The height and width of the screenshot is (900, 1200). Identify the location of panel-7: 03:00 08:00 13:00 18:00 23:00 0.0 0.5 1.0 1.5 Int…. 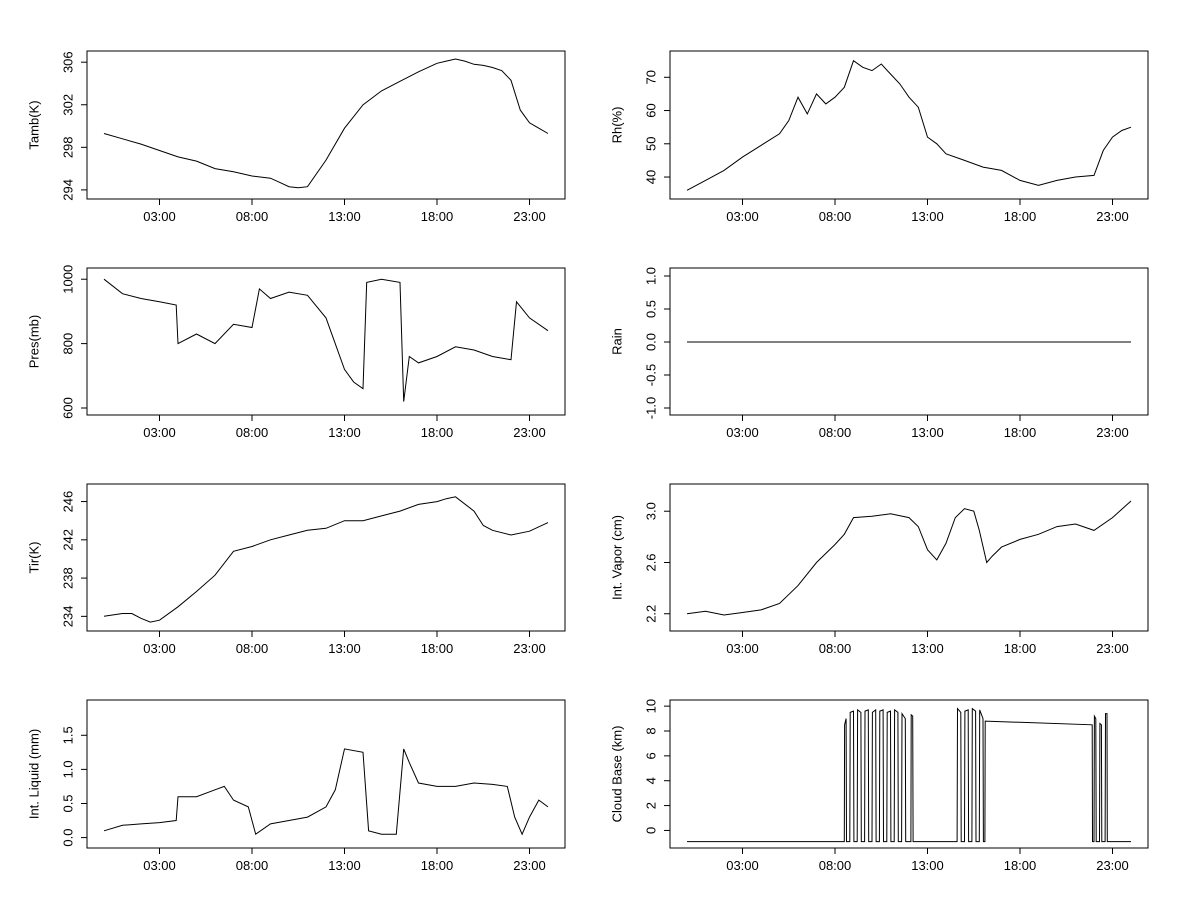
(296, 786).